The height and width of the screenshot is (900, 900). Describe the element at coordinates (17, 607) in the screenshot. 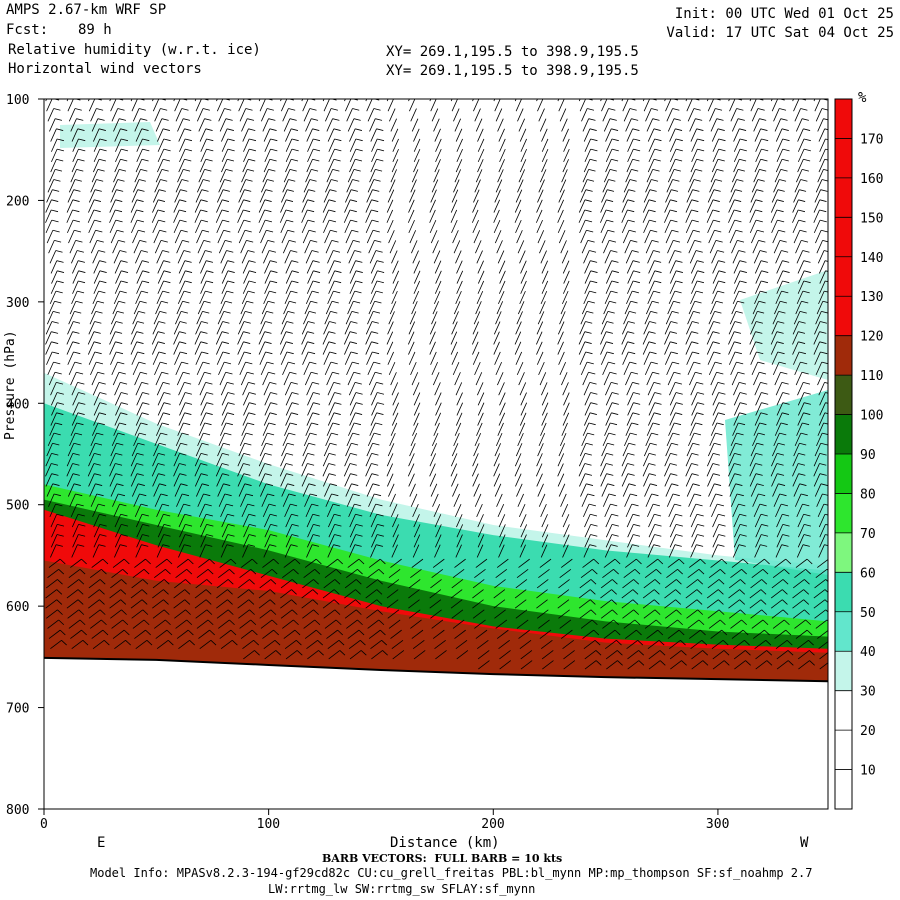

I see `y-tick-label: 600` at that location.